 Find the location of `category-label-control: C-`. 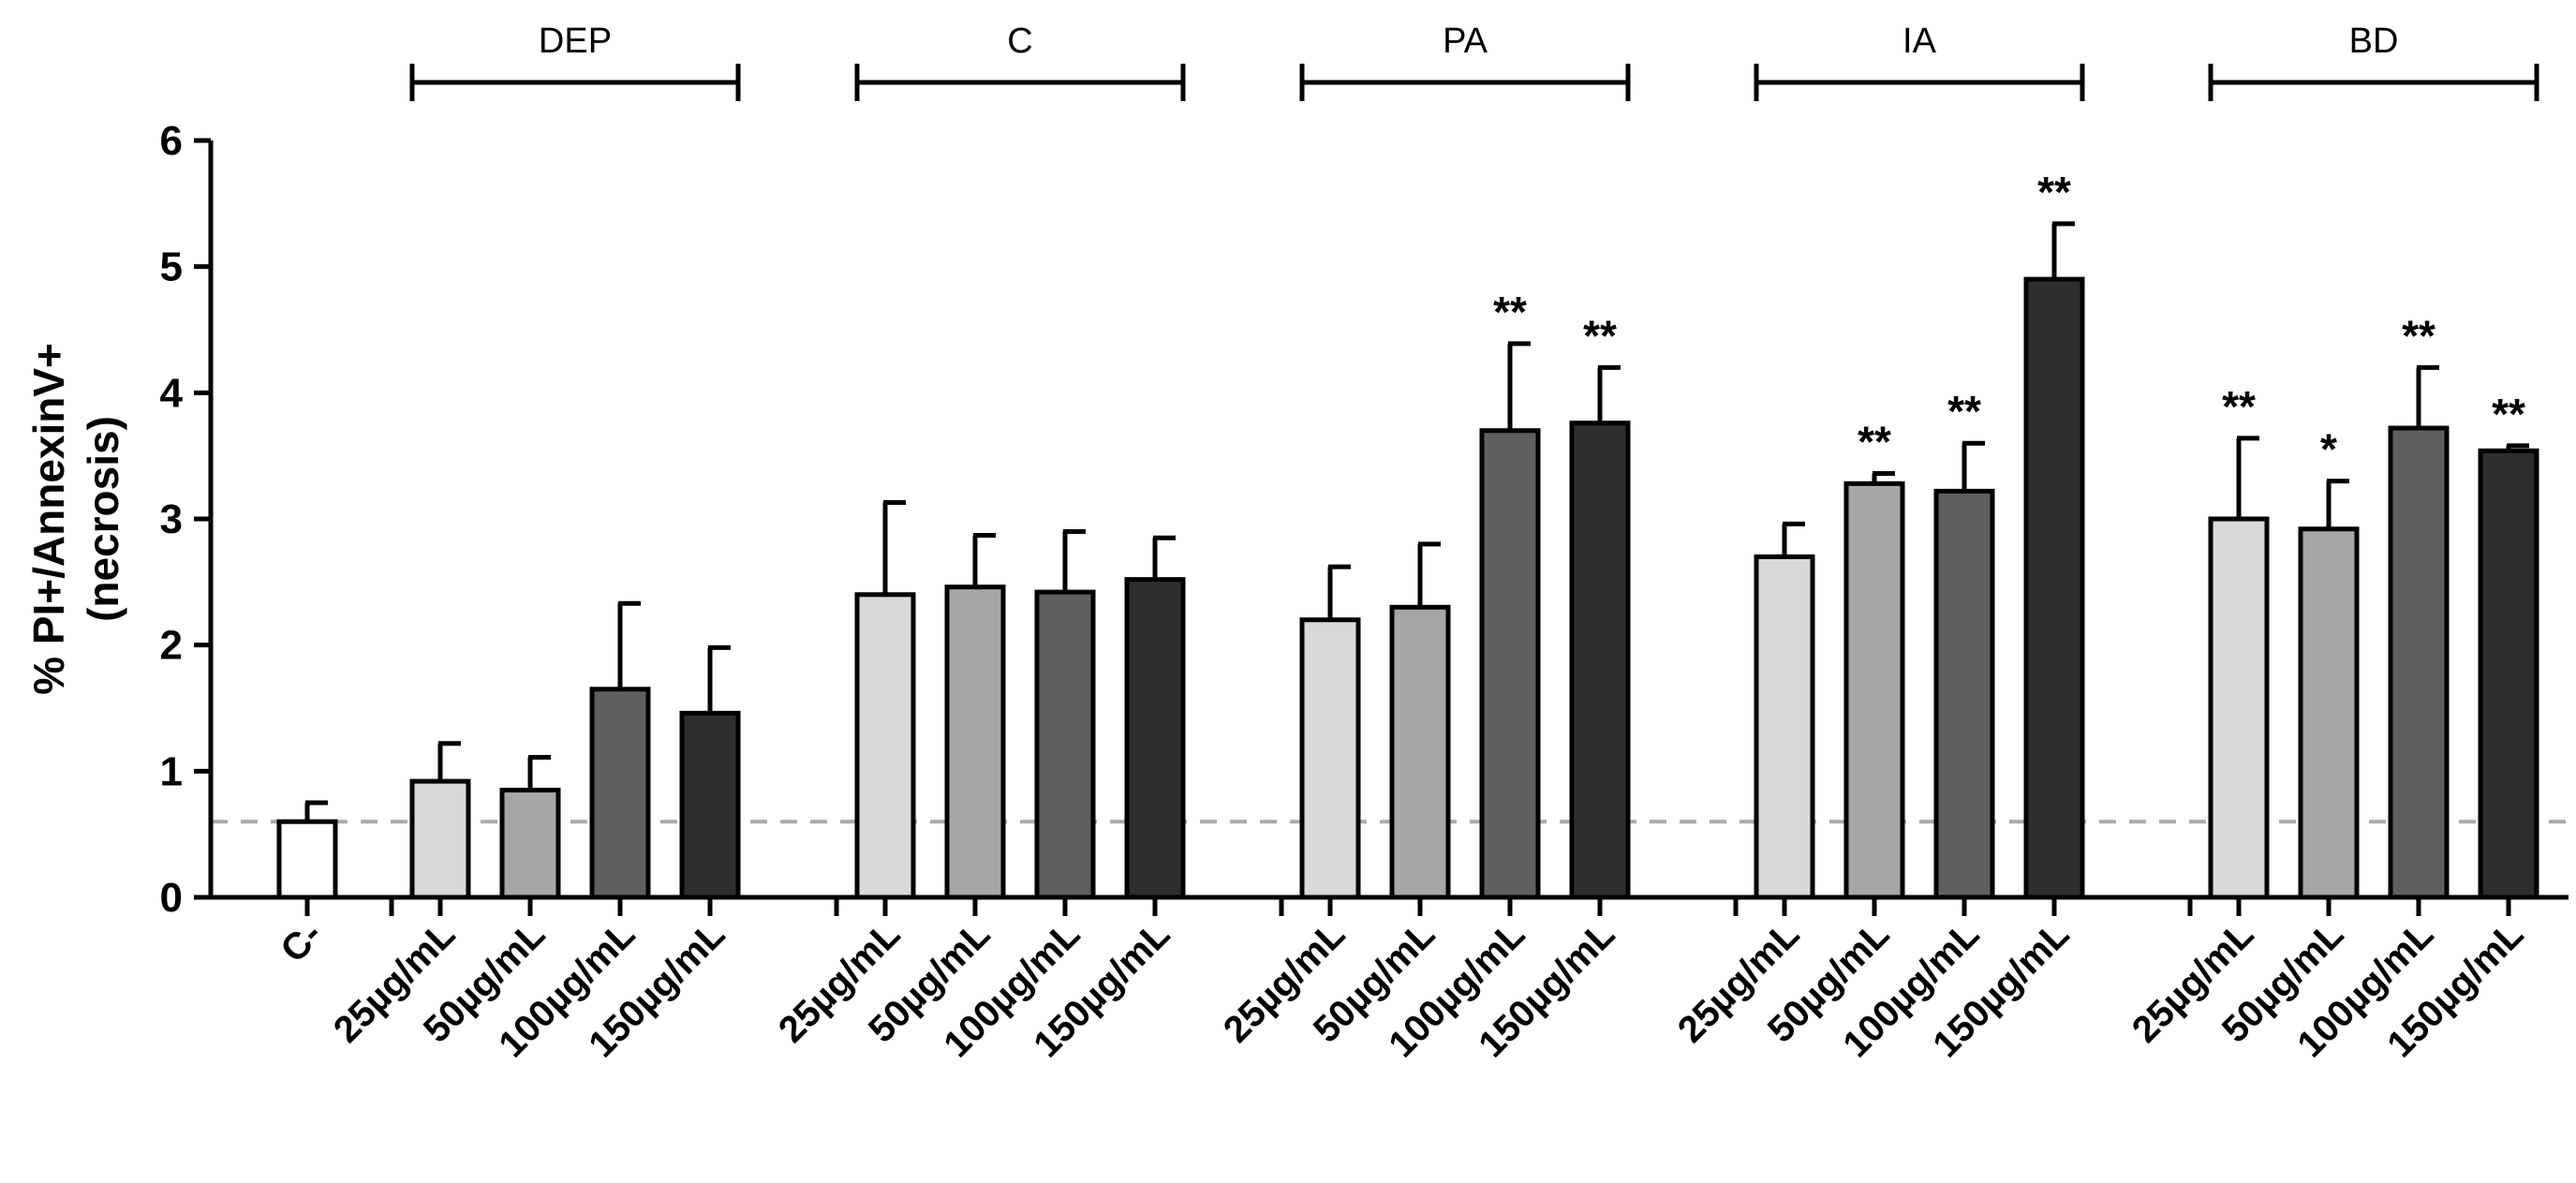

category-label-control: C- is located at coordinates (301, 941).